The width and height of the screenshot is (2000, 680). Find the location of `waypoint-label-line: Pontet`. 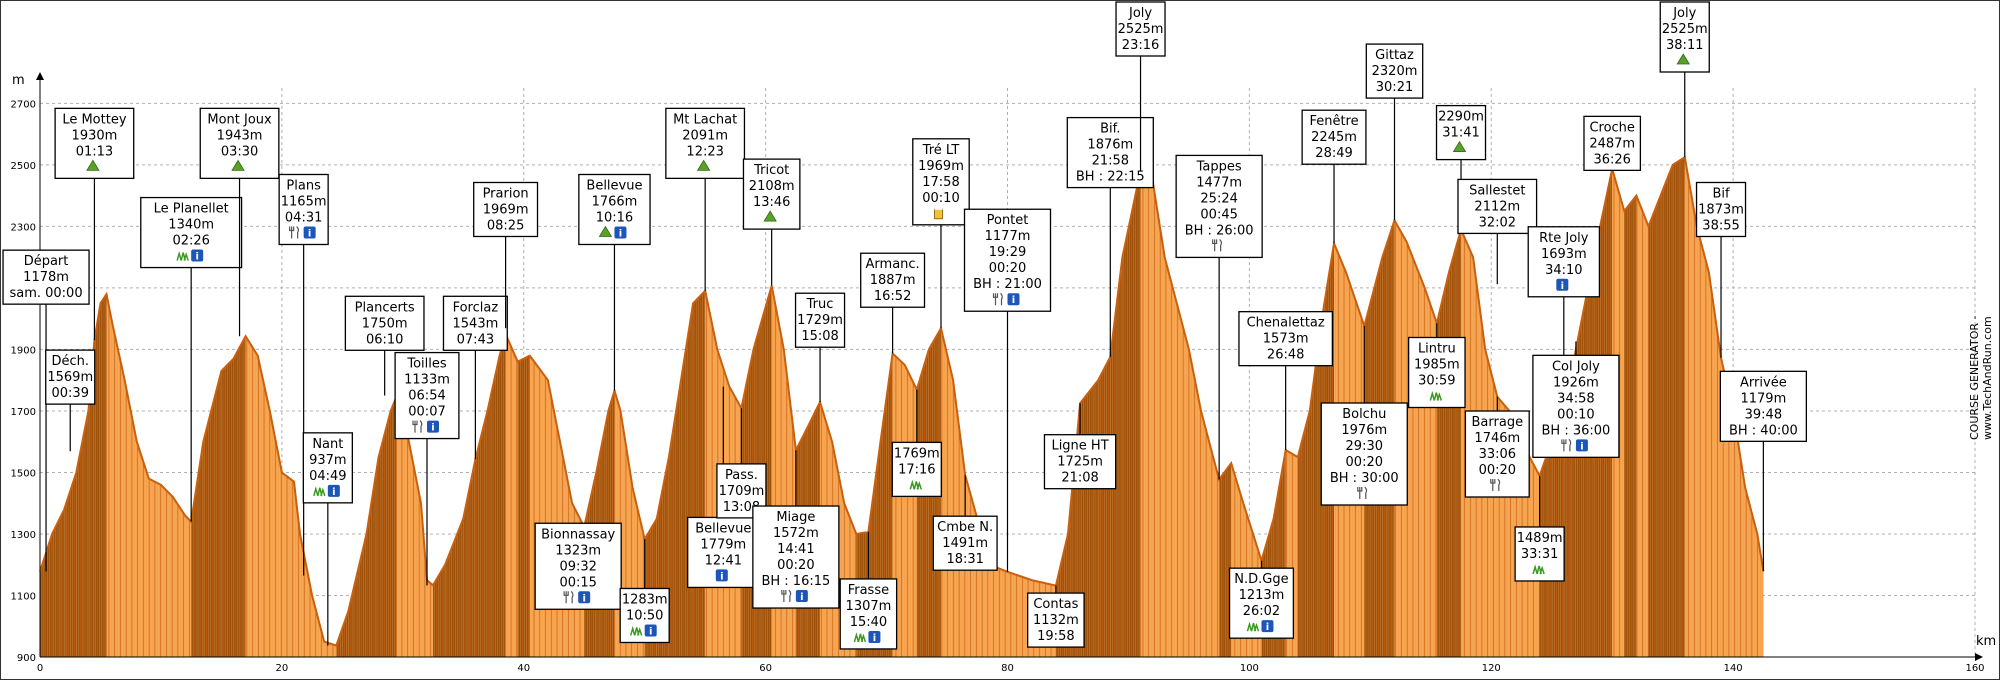

waypoint-label-line: Pontet is located at coordinates (1008, 220).